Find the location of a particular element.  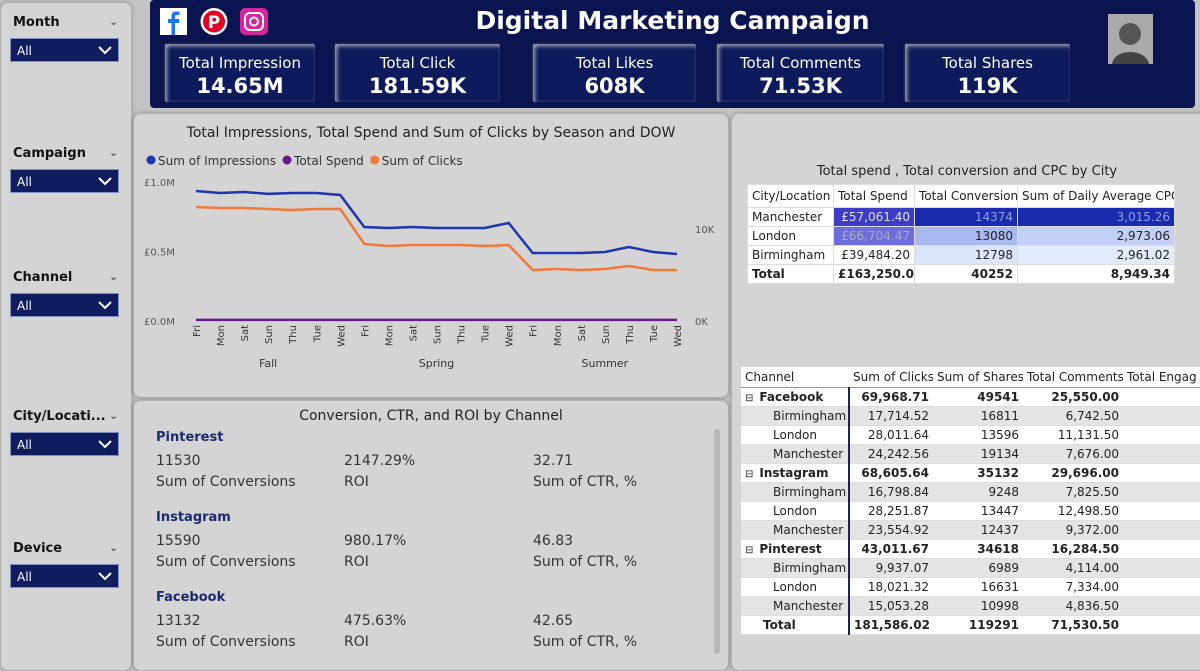

cell: 96 is located at coordinates (1161, 454).